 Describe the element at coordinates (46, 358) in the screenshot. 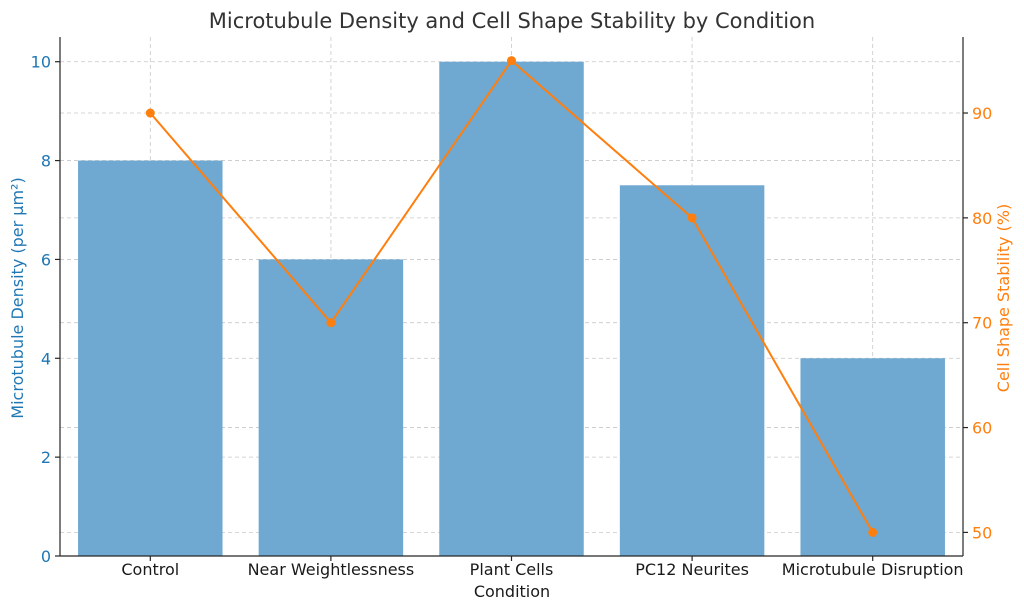

I see `y-left-tick-label: 4` at that location.